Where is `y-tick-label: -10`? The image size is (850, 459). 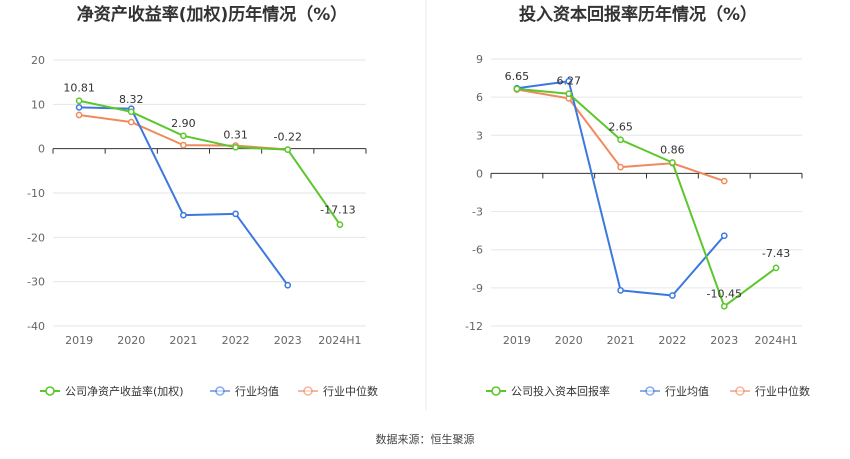 y-tick-label: -10 is located at coordinates (36, 193).